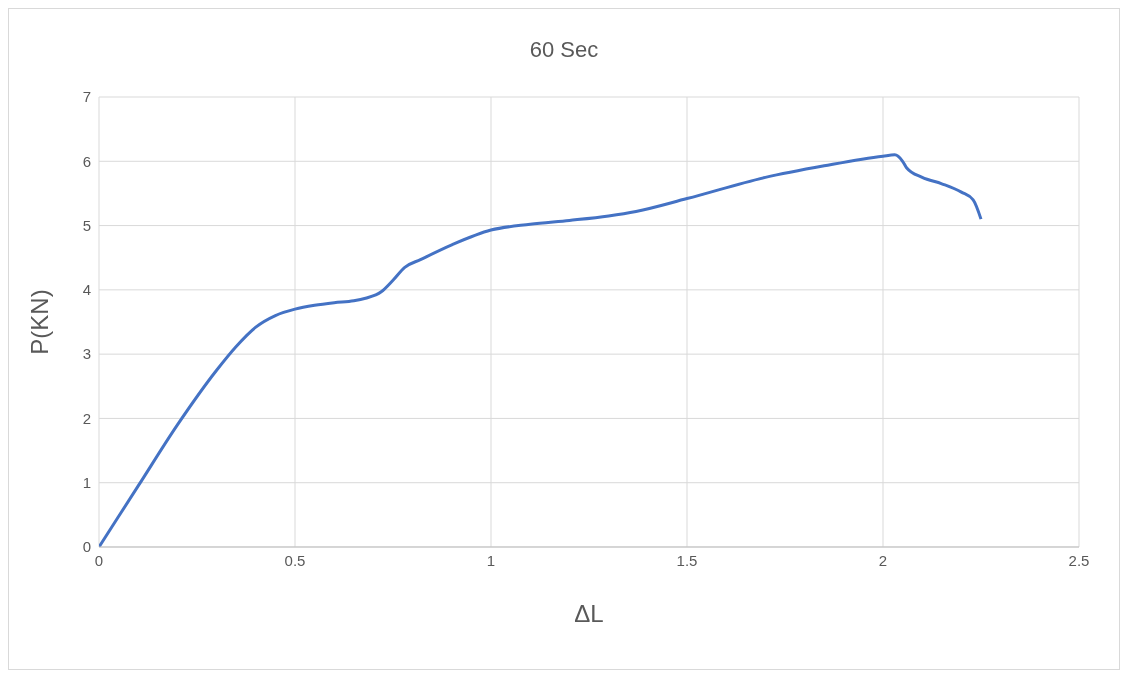  Describe the element at coordinates (883, 560) in the screenshot. I see `x-tick-label: 2` at that location.